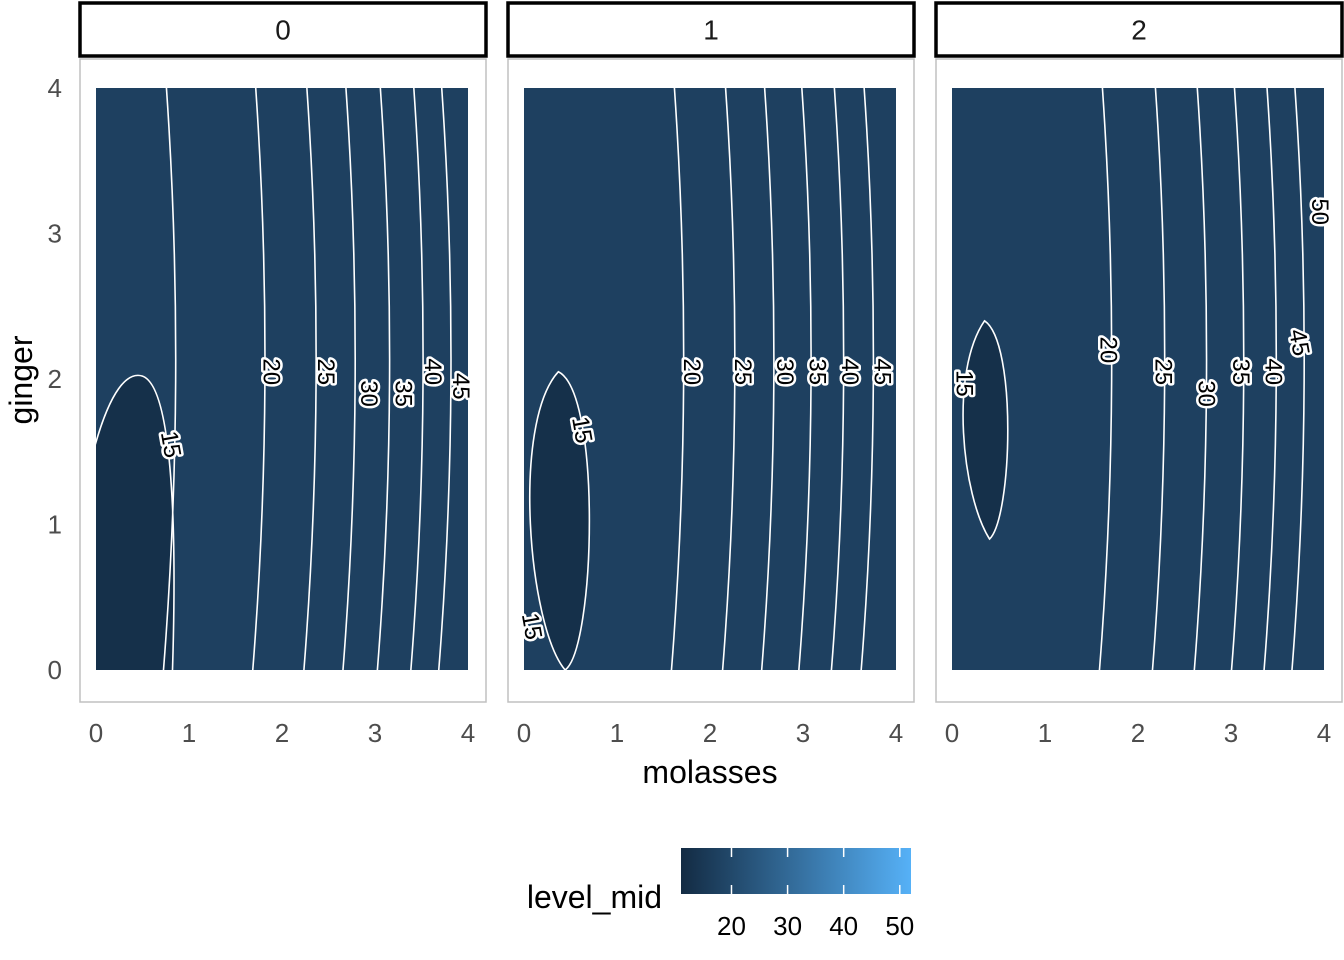 The image size is (1344, 960). Describe the element at coordinates (731, 926) in the screenshot. I see `legend-tick-label: 20` at that location.